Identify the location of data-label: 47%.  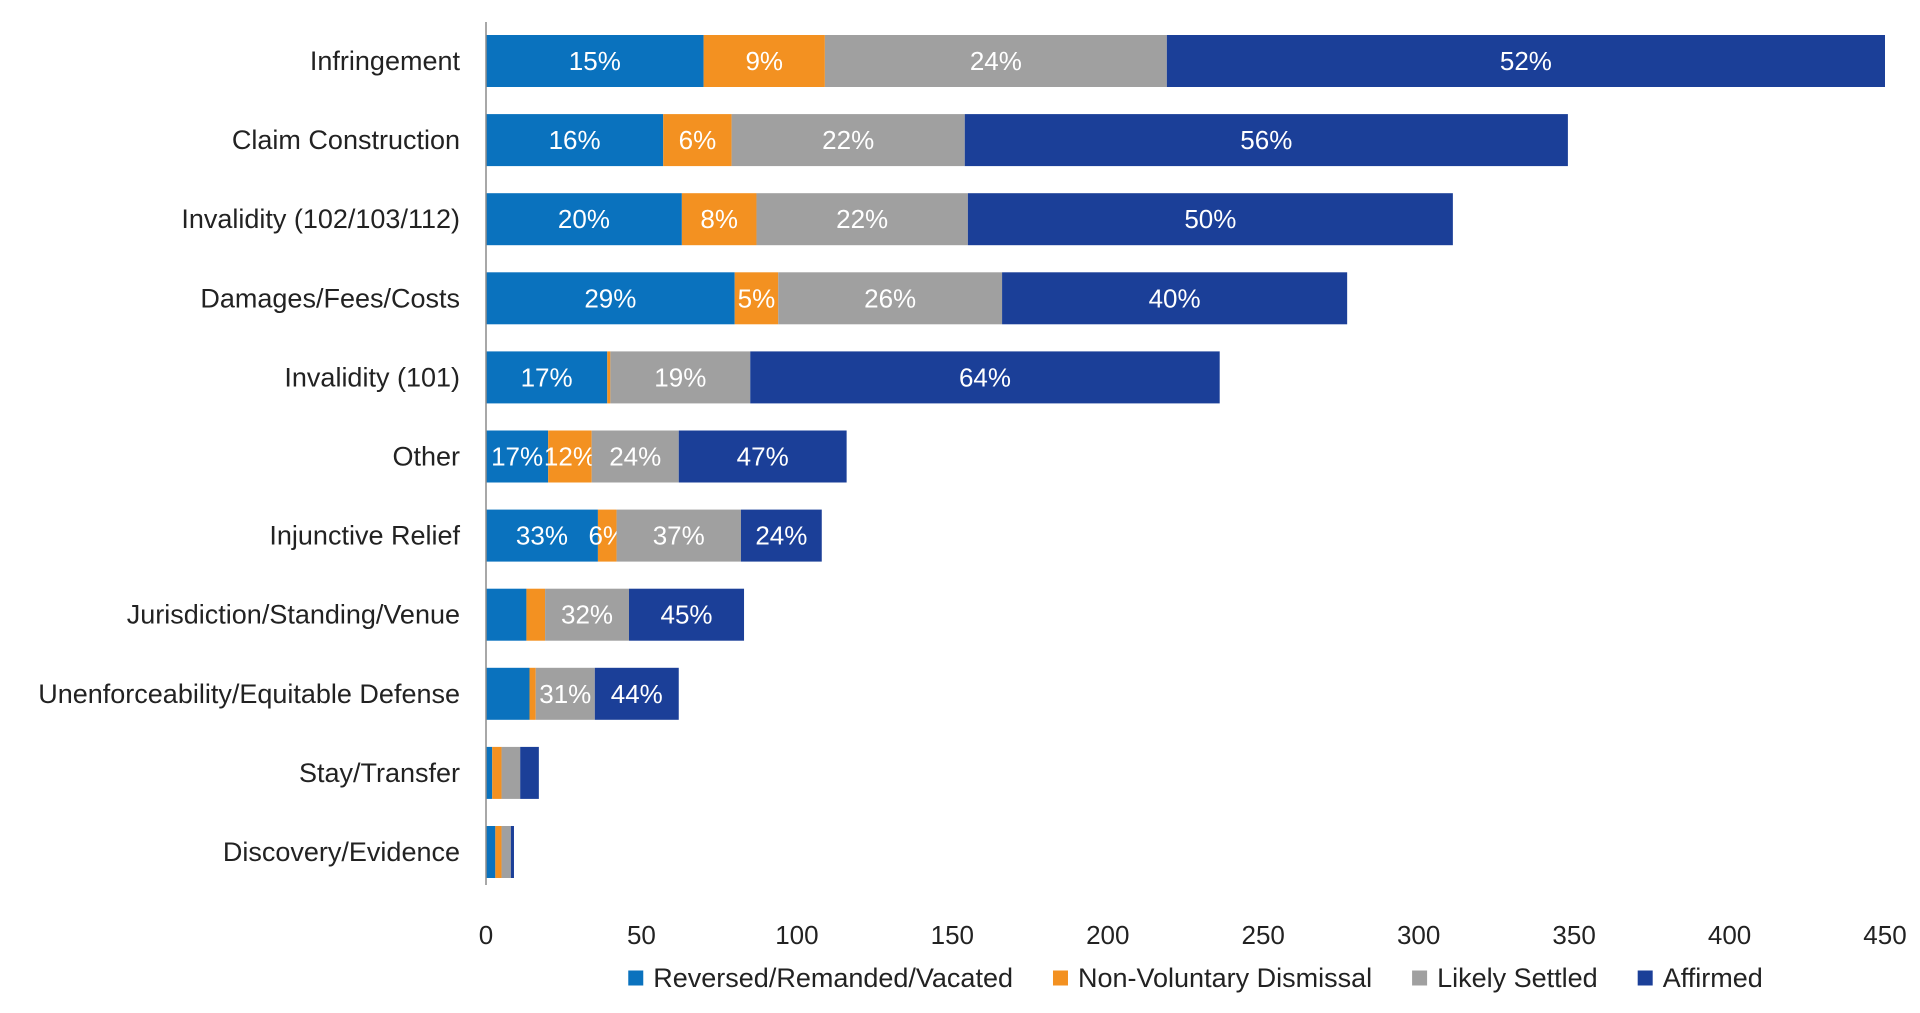
(763, 457).